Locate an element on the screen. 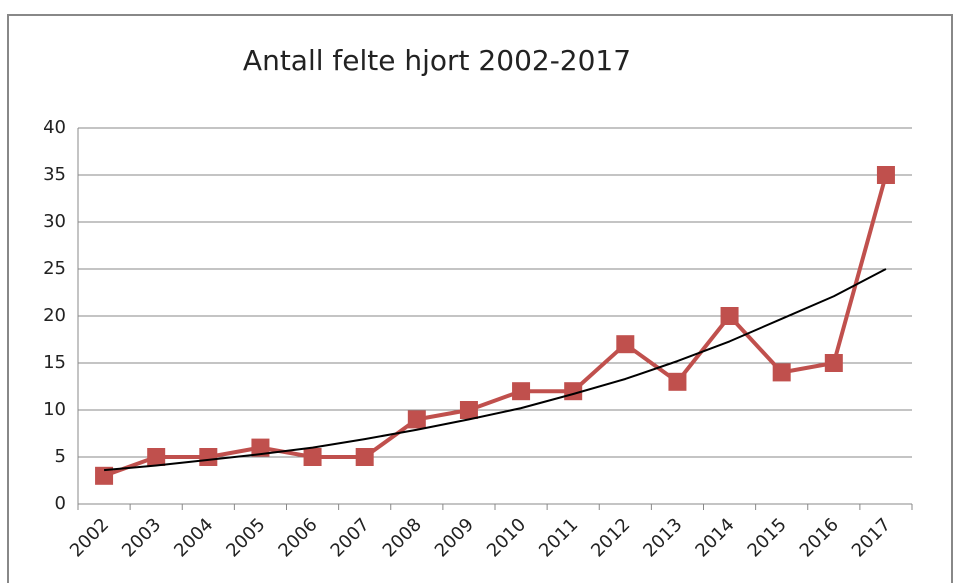 The image size is (960, 583). y-tick-label: 10 is located at coordinates (54, 409).